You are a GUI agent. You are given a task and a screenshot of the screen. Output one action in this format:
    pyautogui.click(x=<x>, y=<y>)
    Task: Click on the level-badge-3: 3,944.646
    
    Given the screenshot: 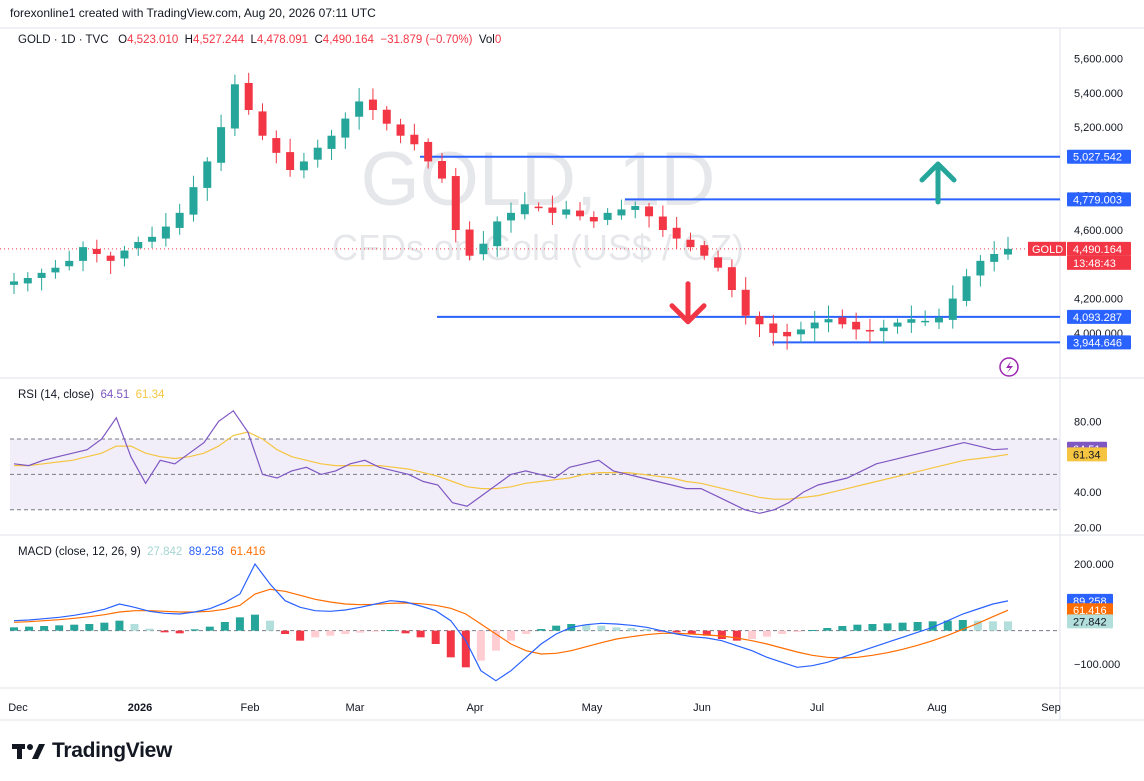 What is the action you would take?
    pyautogui.click(x=1099, y=342)
    